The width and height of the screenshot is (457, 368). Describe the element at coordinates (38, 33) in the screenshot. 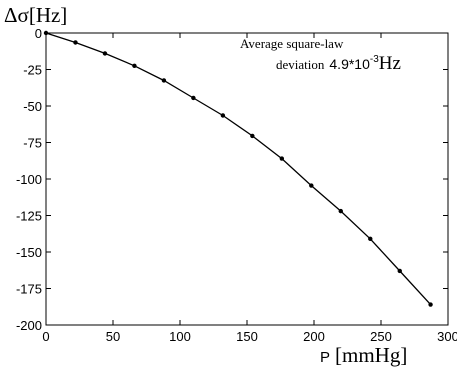

I see `y-tick-label: 0` at that location.